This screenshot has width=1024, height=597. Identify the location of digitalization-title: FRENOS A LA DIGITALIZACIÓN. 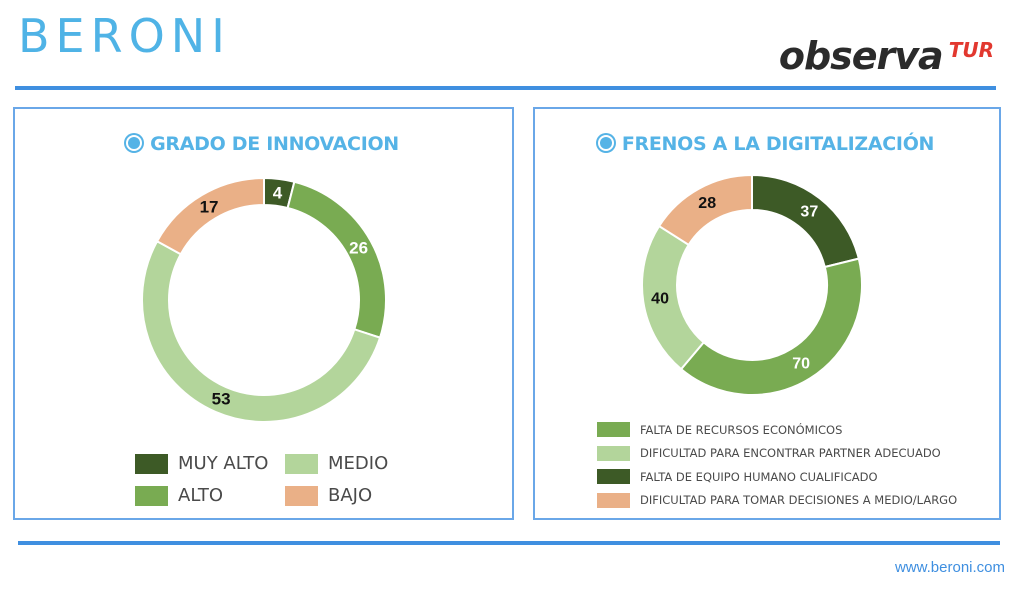
(767, 144).